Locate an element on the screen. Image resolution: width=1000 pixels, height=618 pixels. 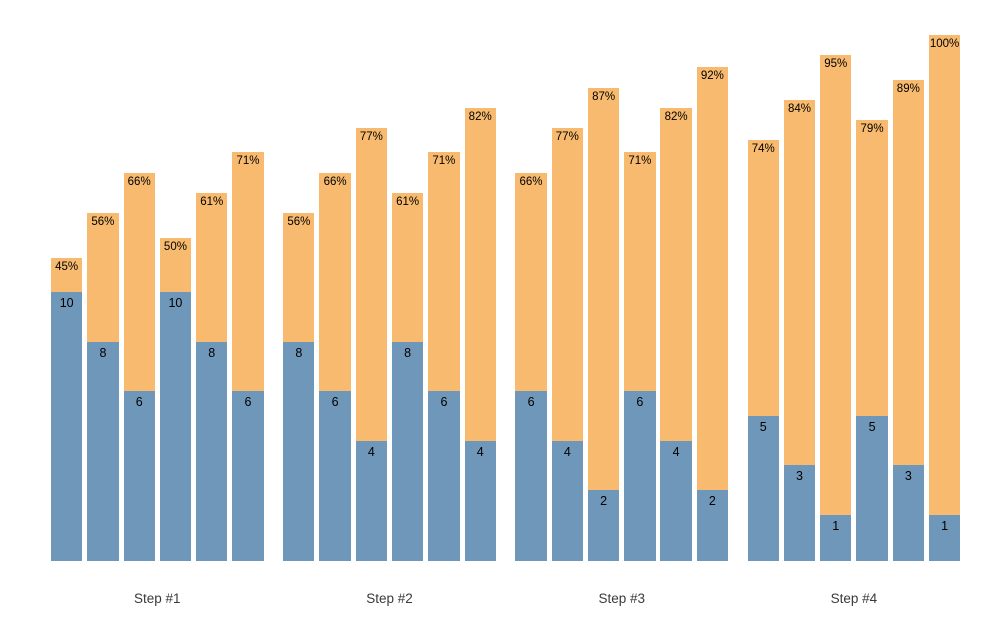
bar-group4-5: 89% 3 is located at coordinates (908, 320).